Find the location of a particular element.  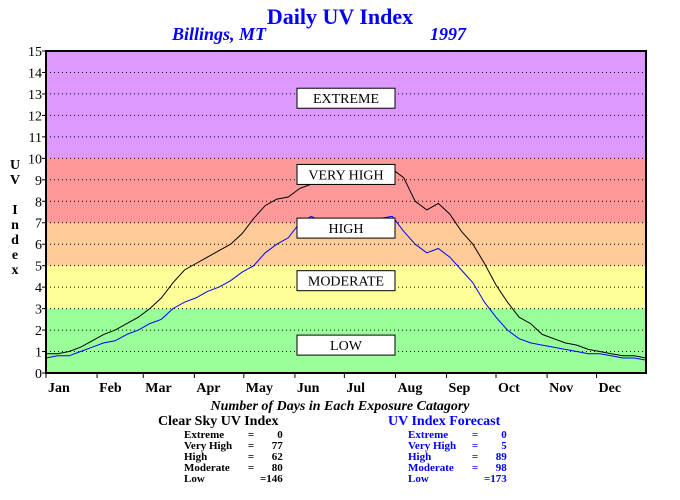

x-tick-label: Sep is located at coordinates (460, 388).